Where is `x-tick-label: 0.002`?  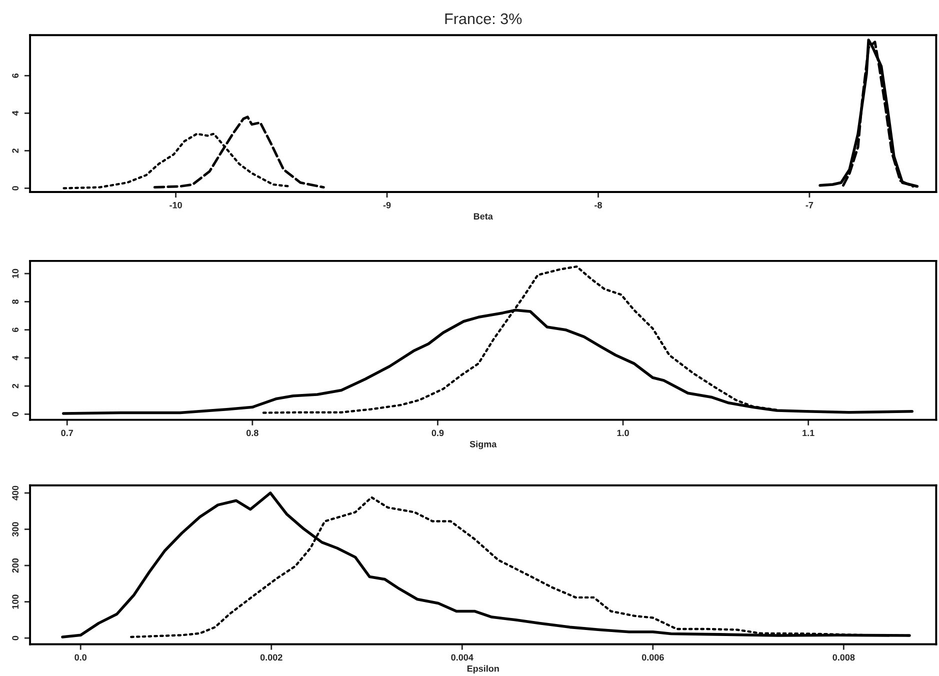 x-tick-label: 0.002 is located at coordinates (271, 657).